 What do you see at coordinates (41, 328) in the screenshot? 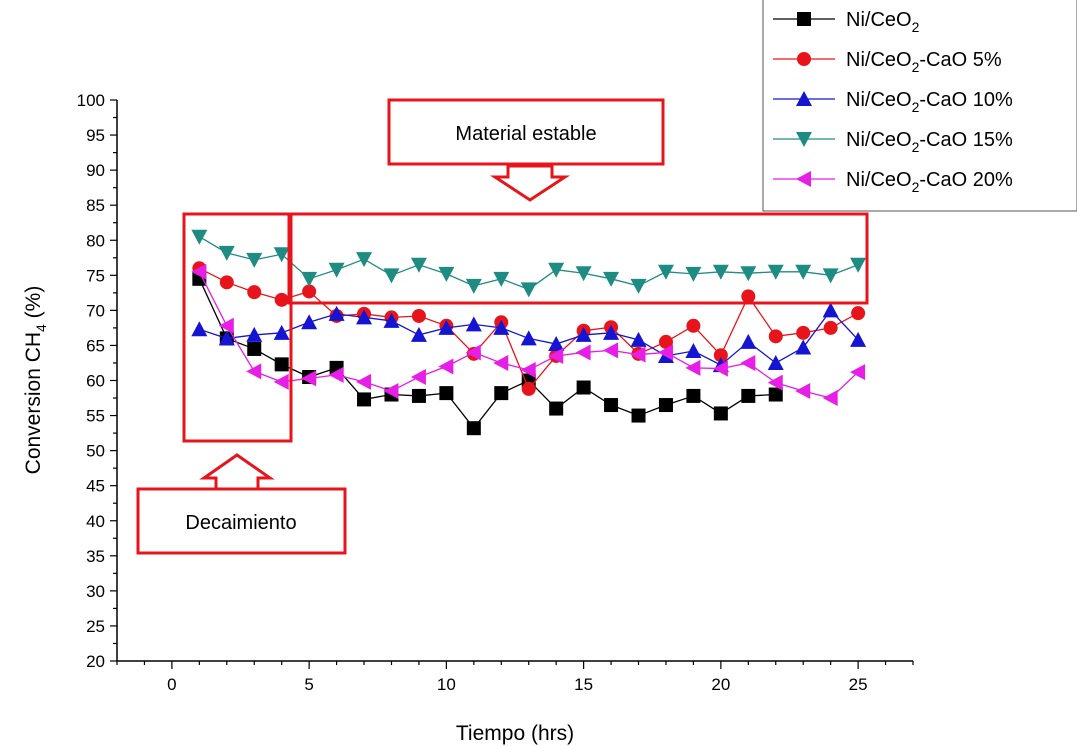
I see `y-axis-title-sub: 4` at bounding box center [41, 328].